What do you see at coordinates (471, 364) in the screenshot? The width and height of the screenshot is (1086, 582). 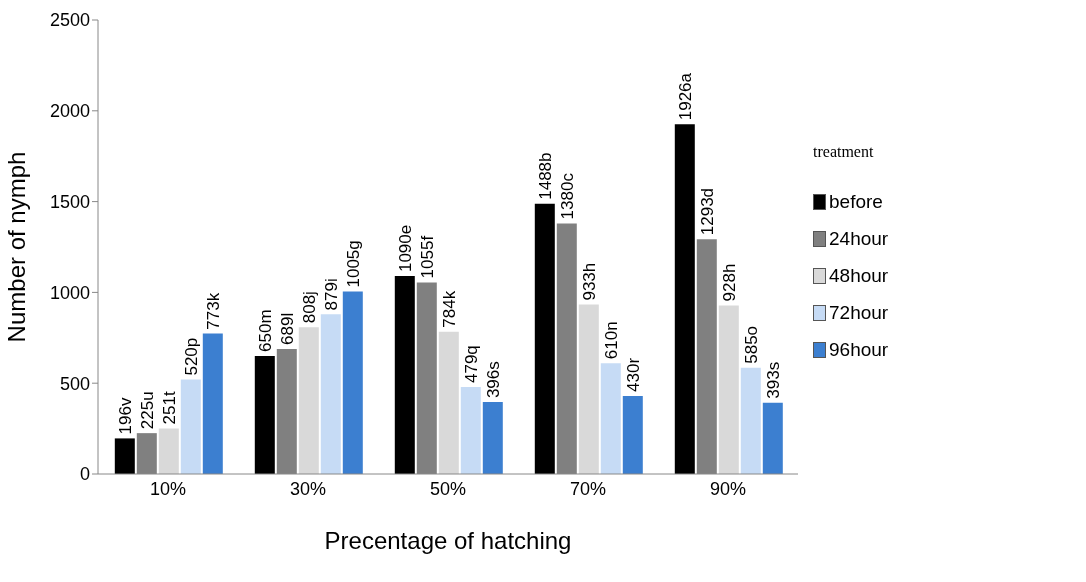 I see `data-label: 479q` at bounding box center [471, 364].